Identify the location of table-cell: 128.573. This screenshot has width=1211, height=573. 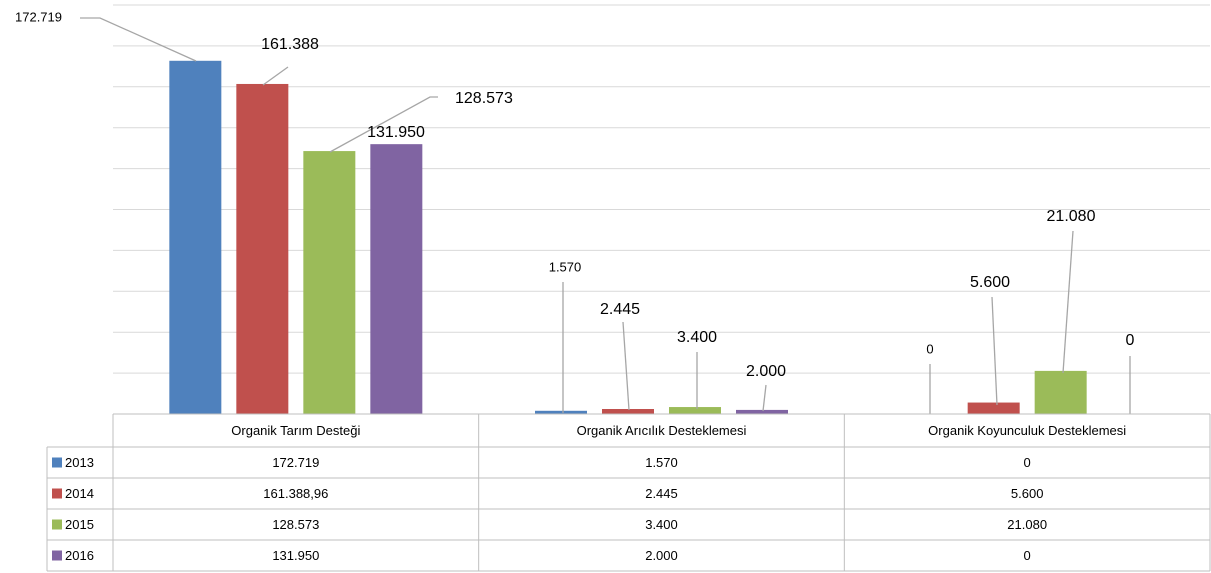
(295, 524).